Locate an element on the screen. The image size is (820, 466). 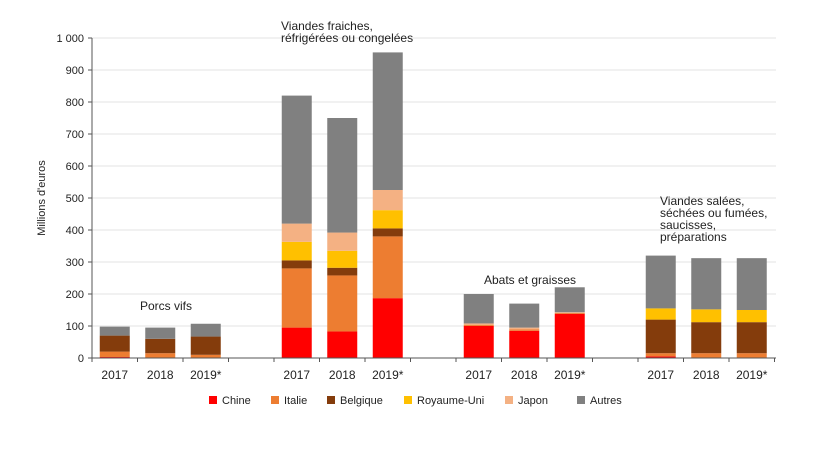
y-tick-label: 200 is located at coordinates (75, 295).